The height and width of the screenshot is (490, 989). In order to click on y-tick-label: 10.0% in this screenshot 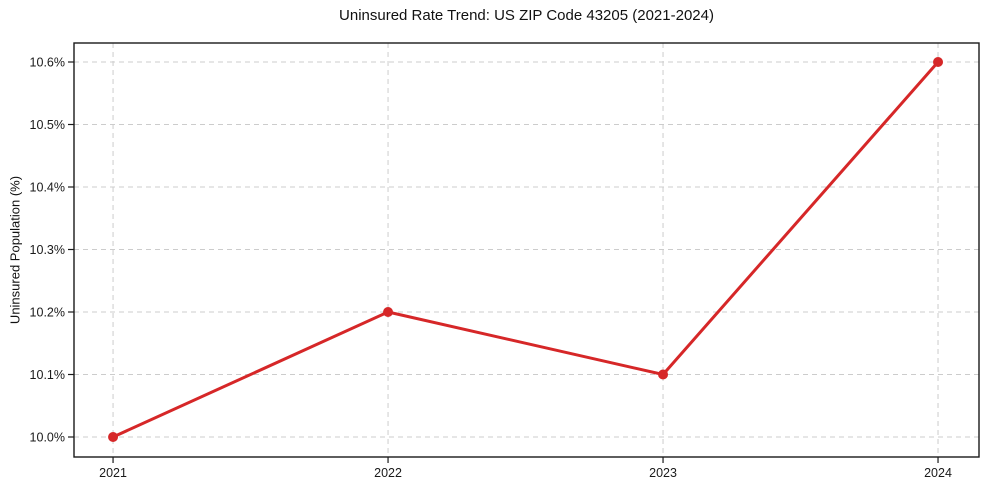, I will do `click(47, 438)`.